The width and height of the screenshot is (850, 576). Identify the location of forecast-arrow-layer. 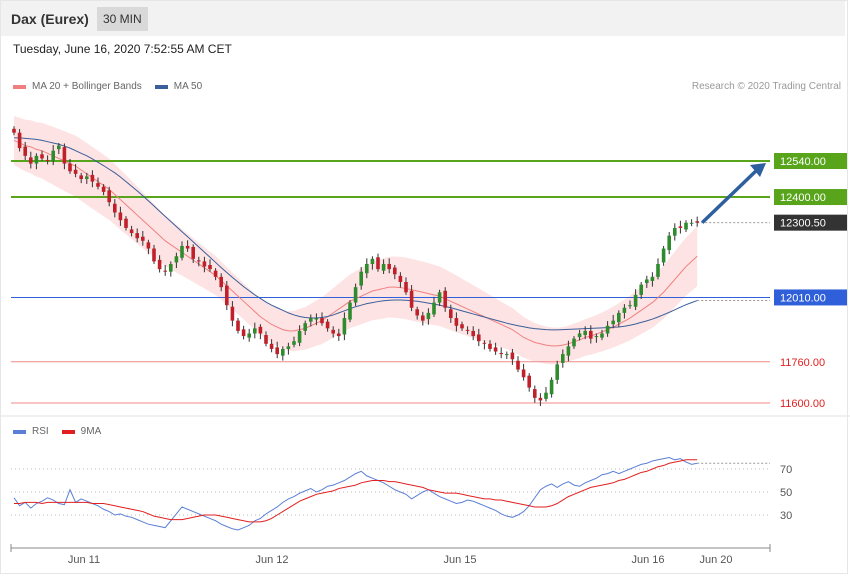
(733, 193).